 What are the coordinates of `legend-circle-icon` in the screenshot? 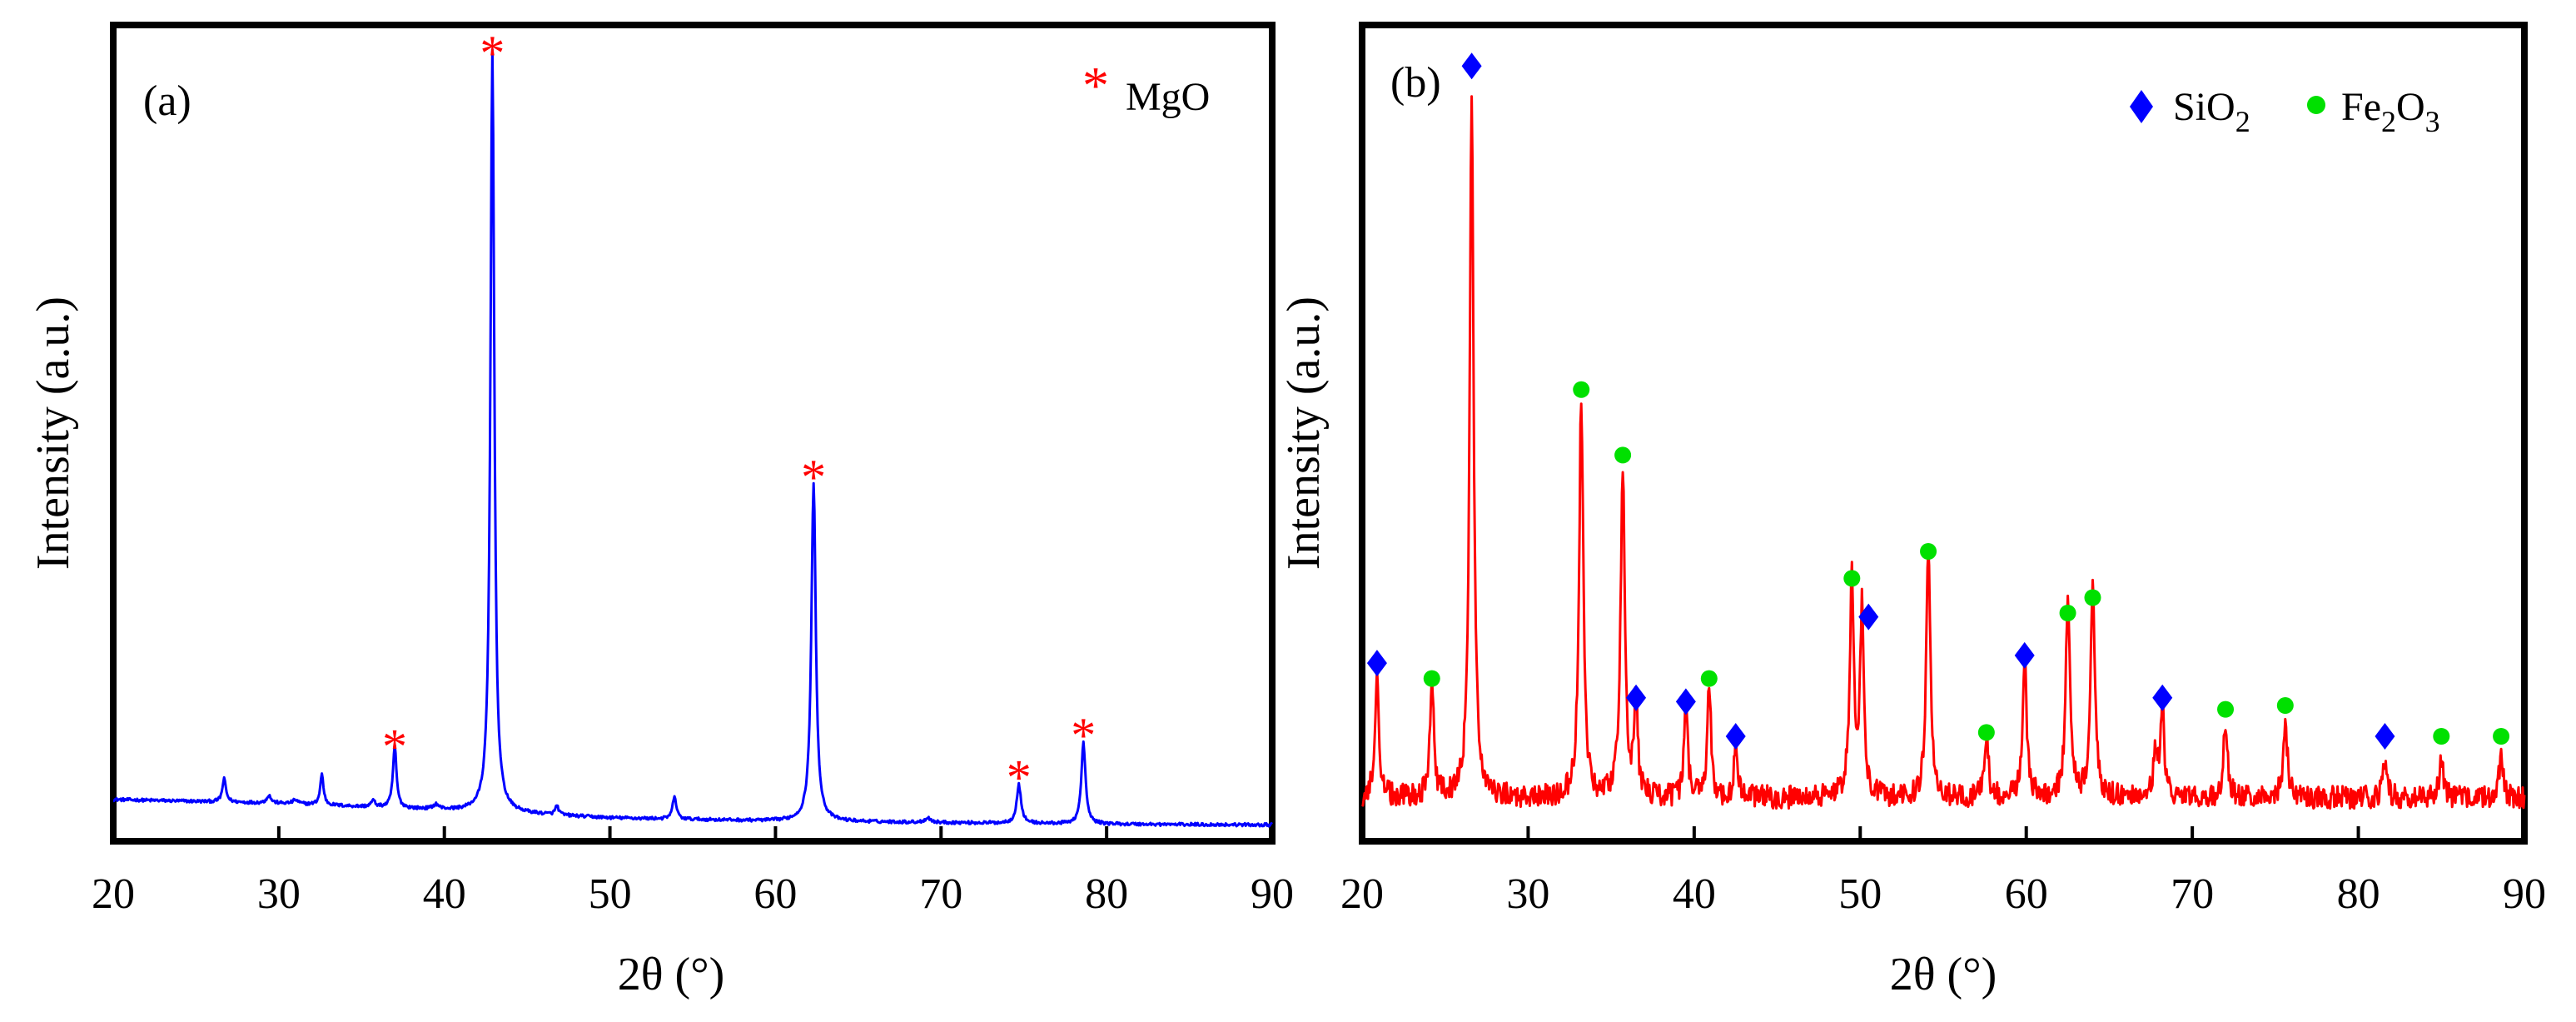 It's located at (2316, 105).